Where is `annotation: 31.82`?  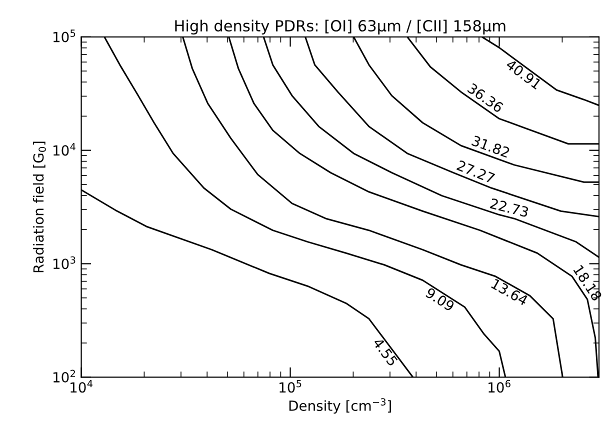
annotation: 31.82 is located at coordinates (490, 146).